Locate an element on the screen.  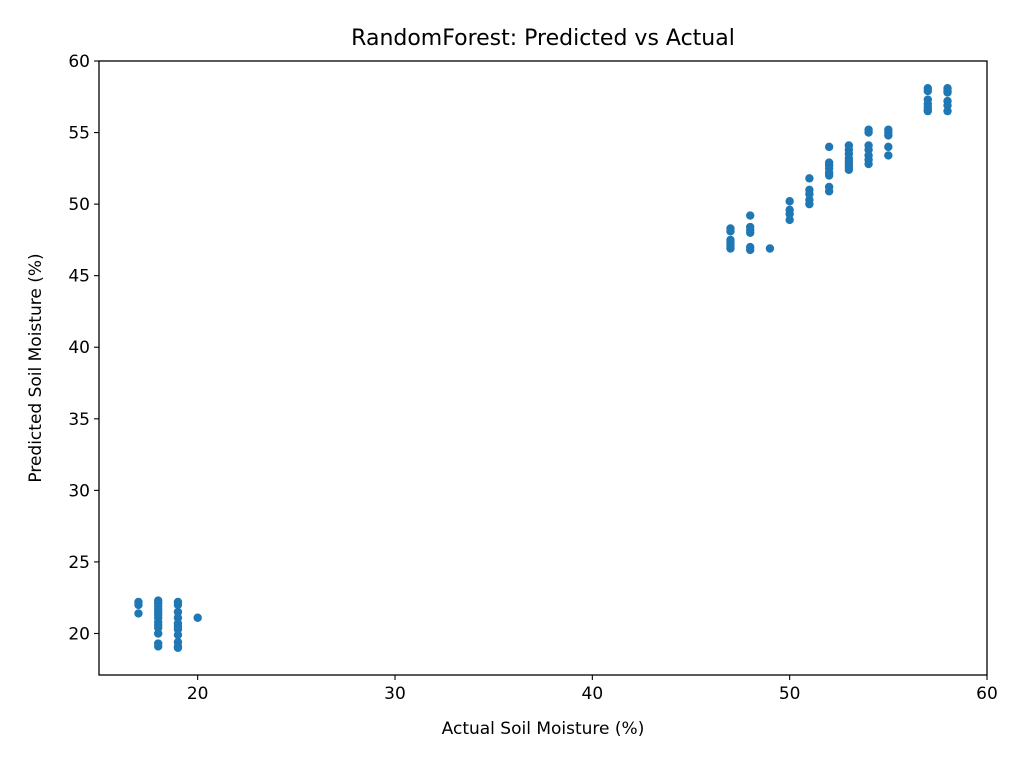
y-tick-label: 35 is located at coordinates (79, 420).